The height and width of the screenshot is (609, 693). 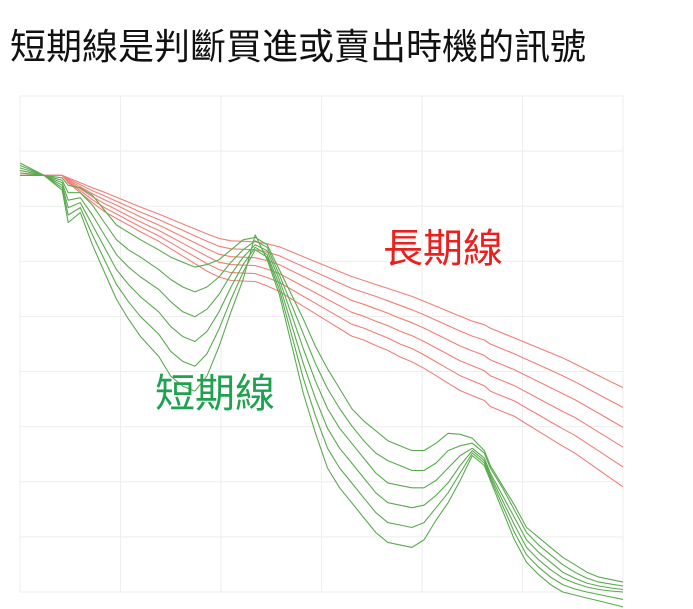 I want to click on short-term-line-label: 短期線, so click(x=215, y=394).